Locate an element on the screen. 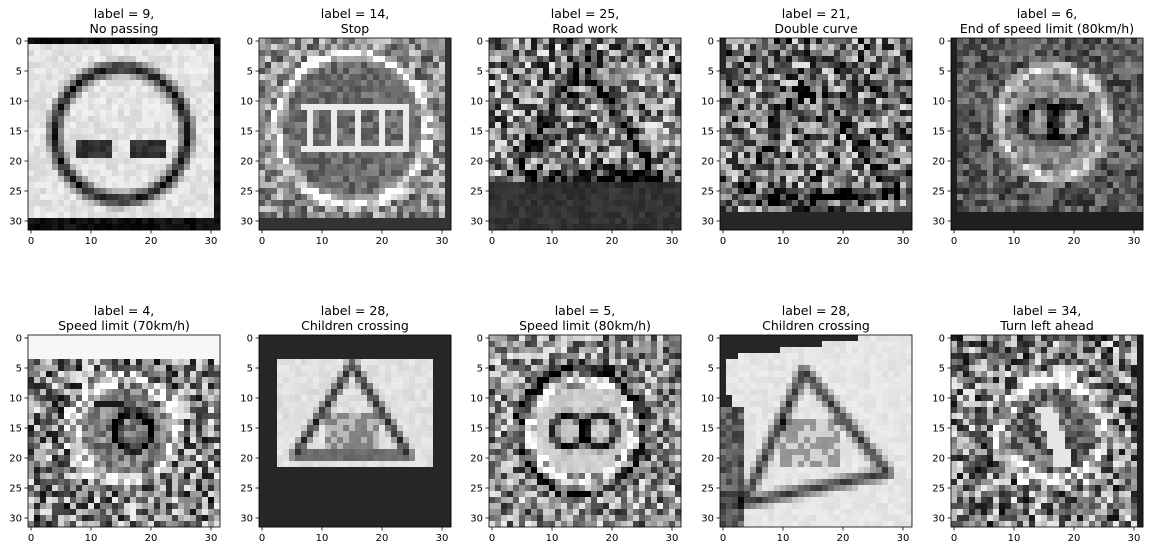 The image size is (1153, 551). subplot-2: label = 14,Stop0 10 20 30051015202530 is located at coordinates (345, 126).